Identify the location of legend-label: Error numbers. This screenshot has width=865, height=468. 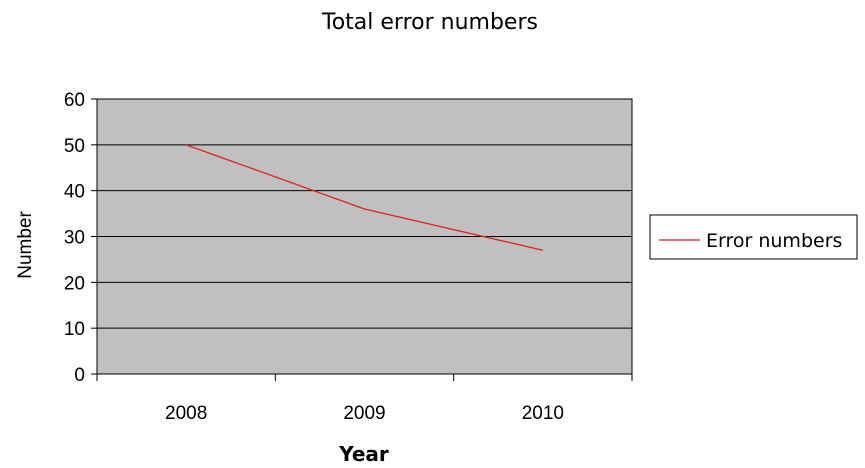
(774, 241).